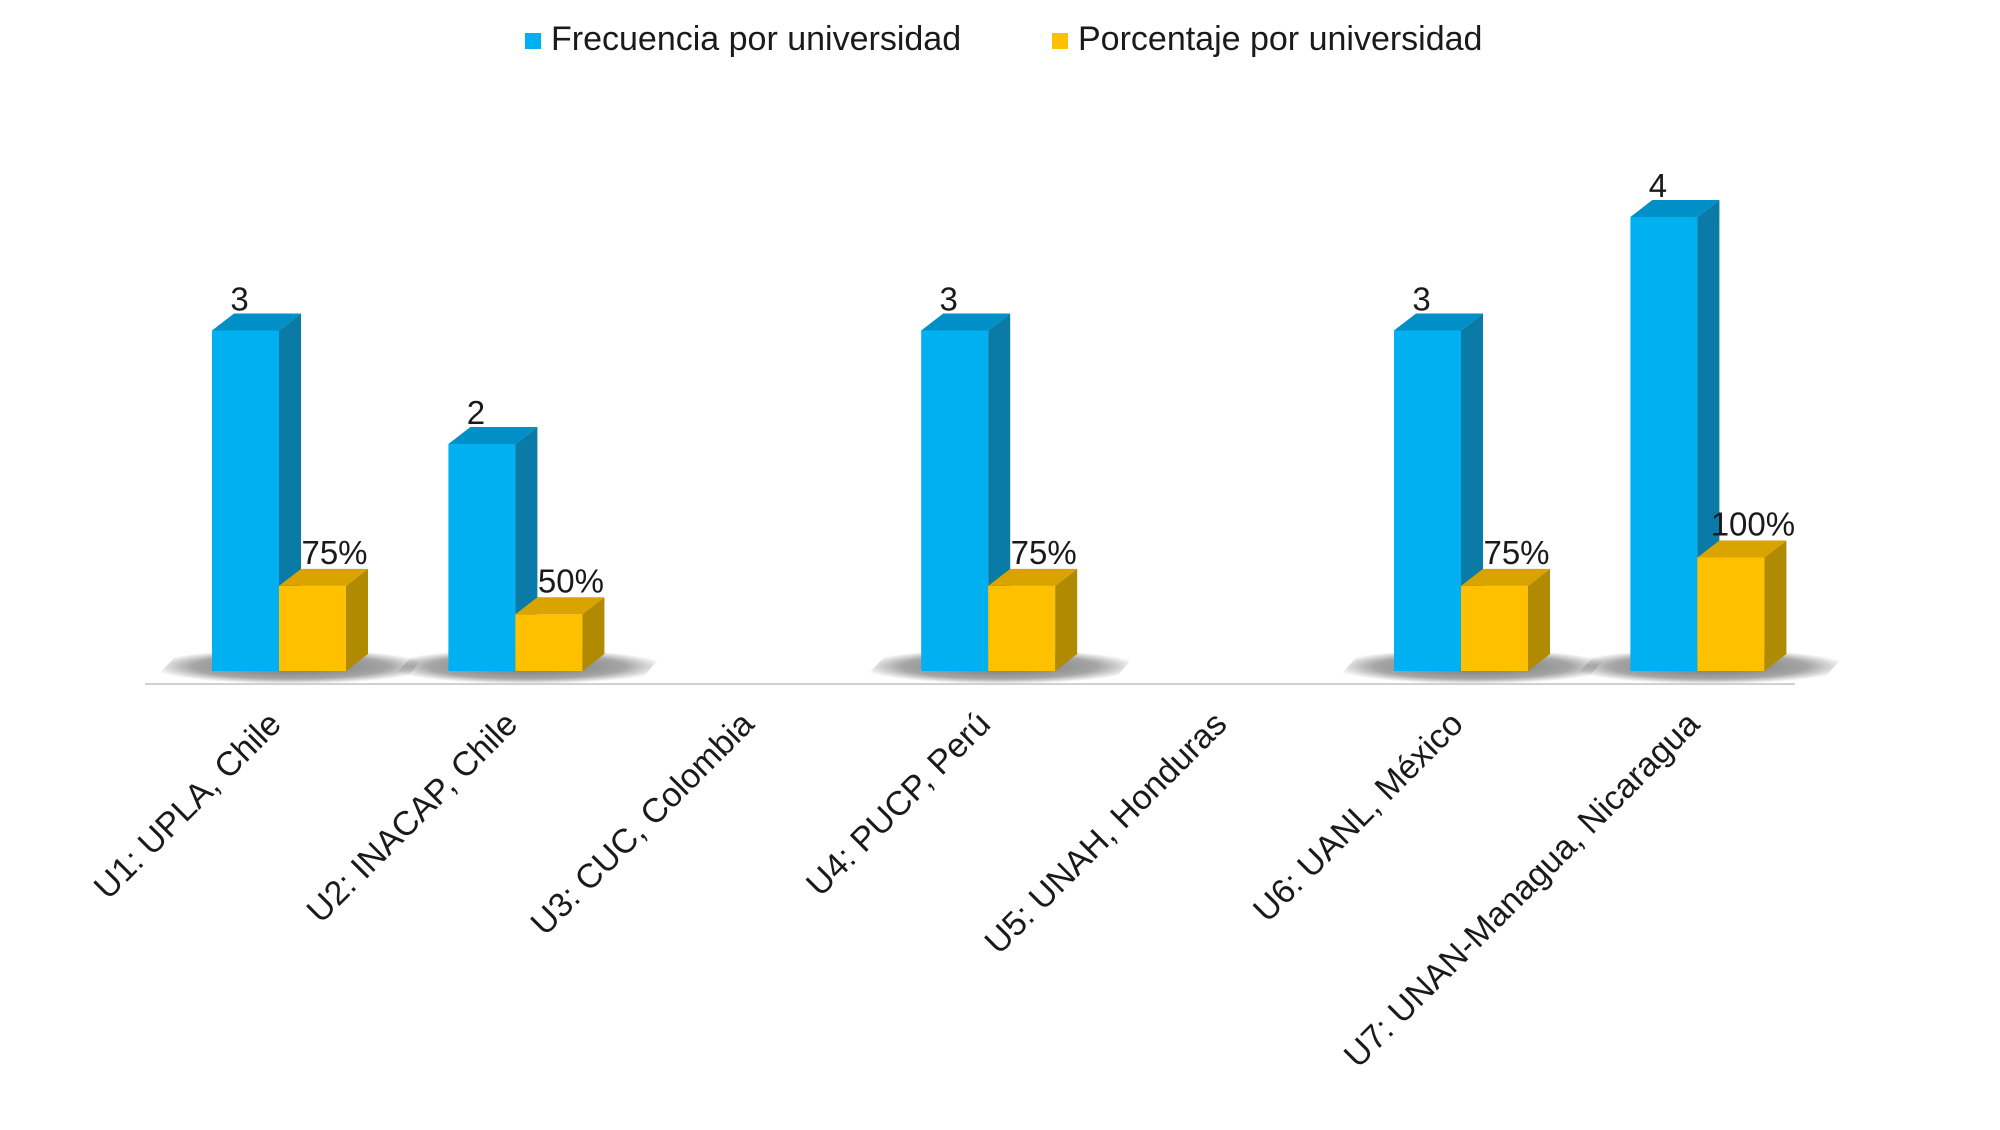 The image size is (2000, 1130). I want to click on bar-porcentaje-1-front, so click(312, 628).